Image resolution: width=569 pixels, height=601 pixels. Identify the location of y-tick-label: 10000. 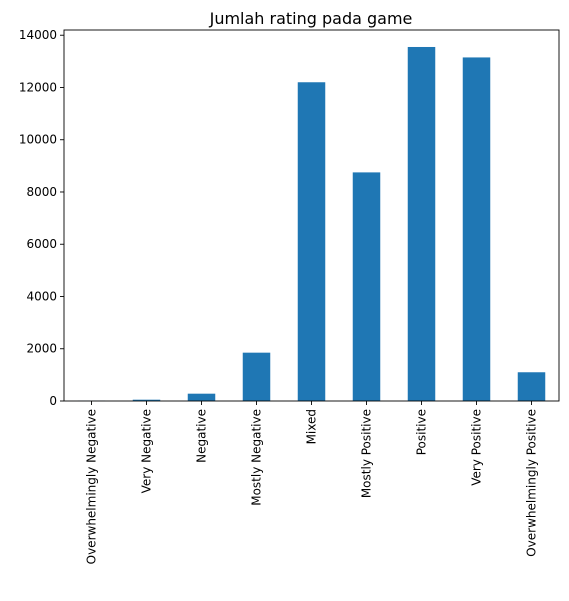
(38, 140).